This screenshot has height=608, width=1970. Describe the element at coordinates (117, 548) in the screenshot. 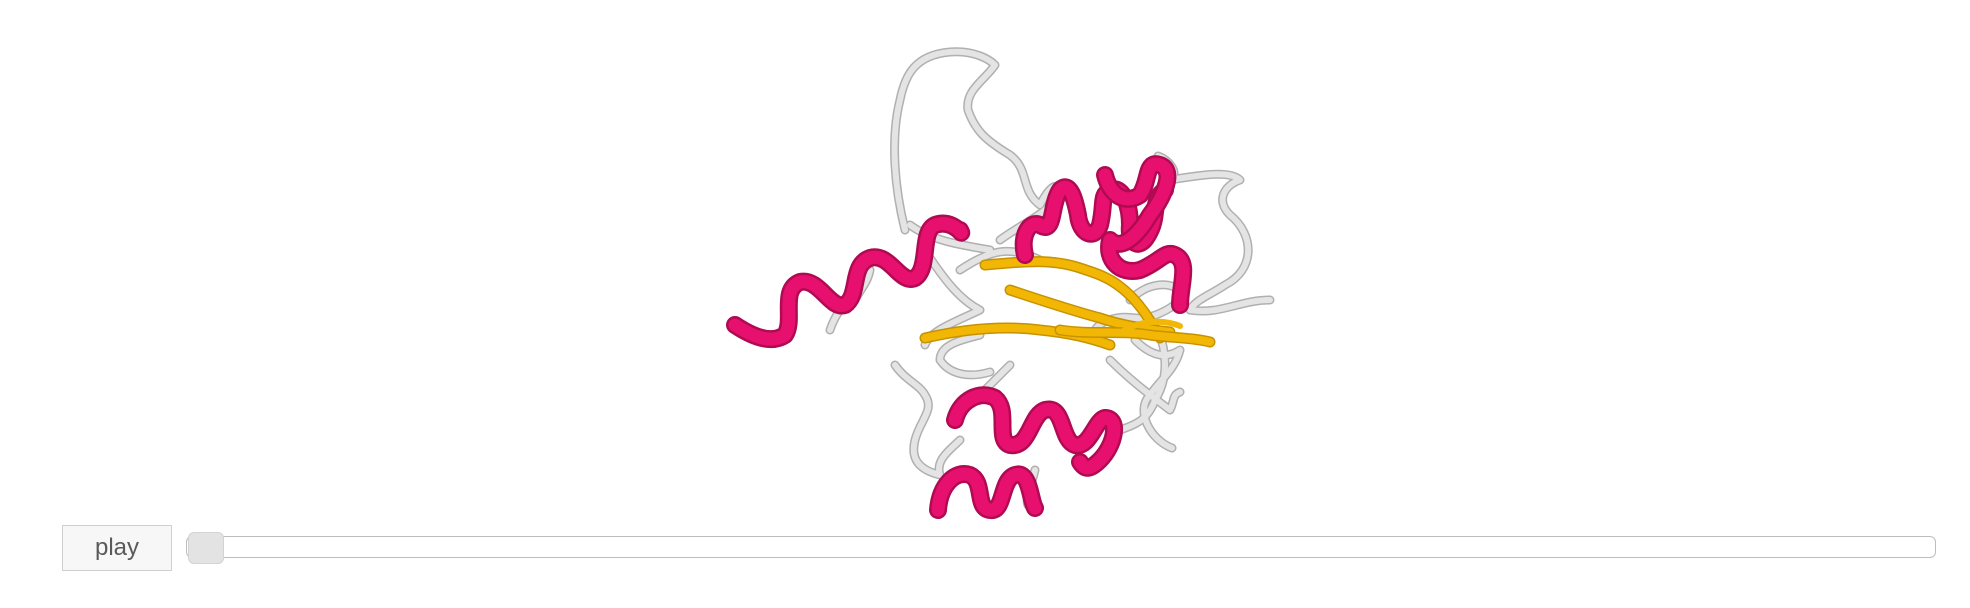

I see `play-button: play` at that location.